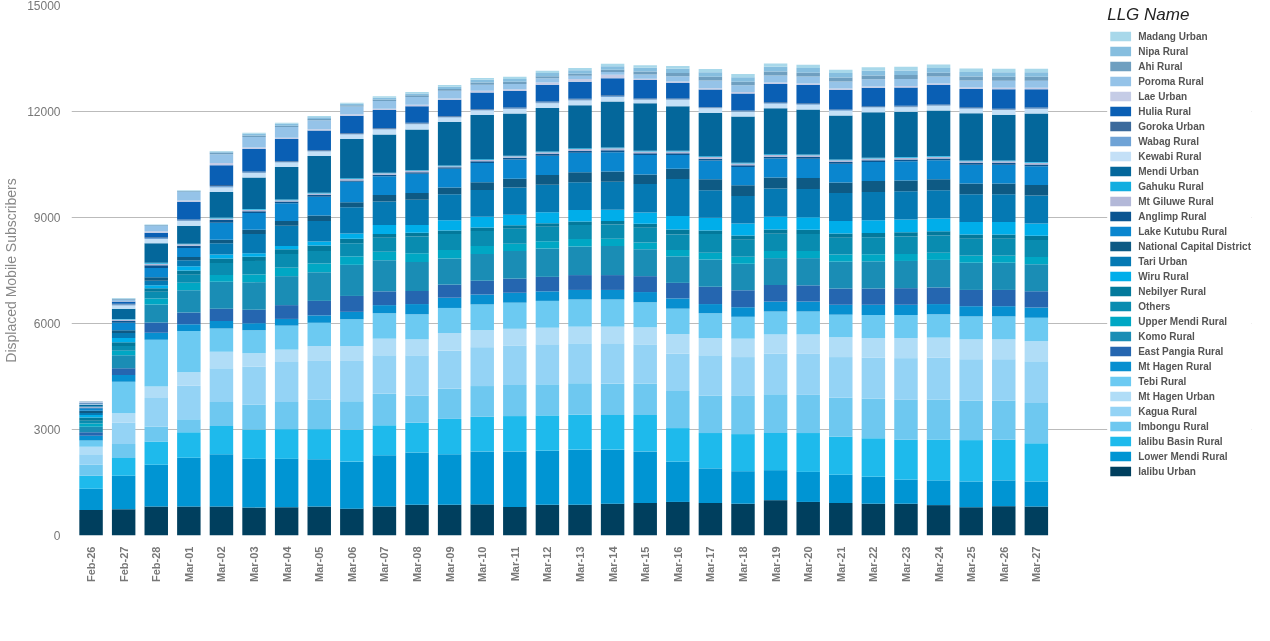 Image resolution: width=1270 pixels, height=641 pixels. Describe the element at coordinates (47, 218) in the screenshot. I see `y-tick-label: 9000` at that location.